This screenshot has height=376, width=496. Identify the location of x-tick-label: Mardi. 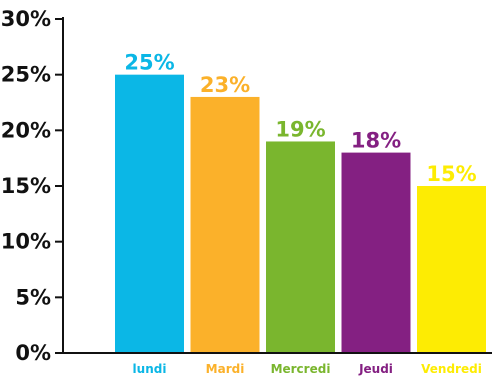
(225, 369).